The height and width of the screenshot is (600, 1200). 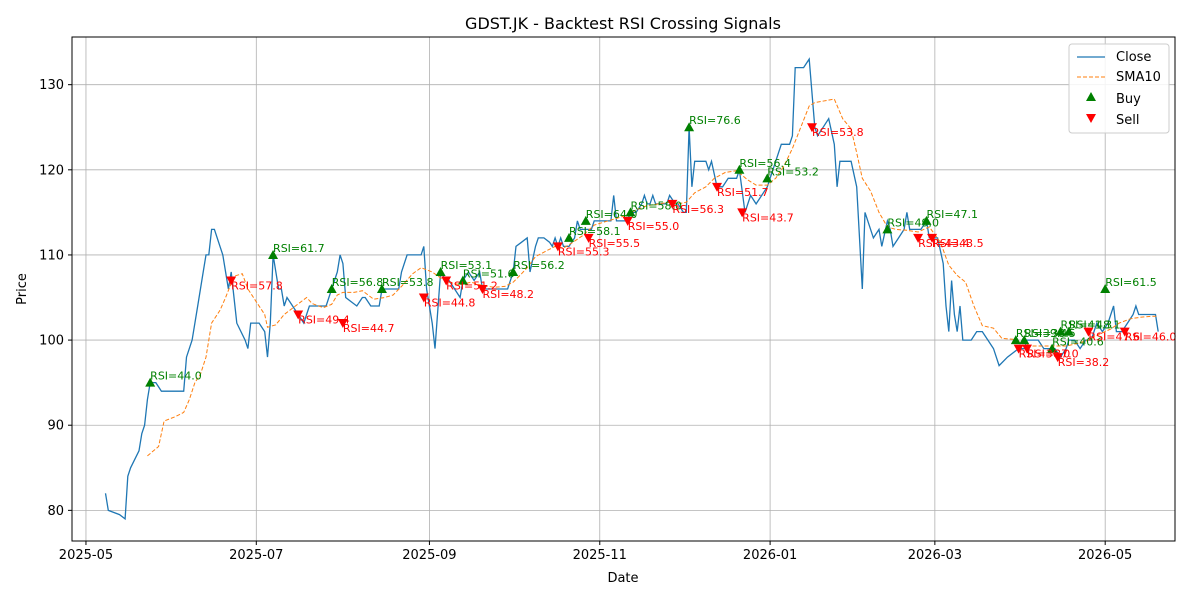 What do you see at coordinates (1114, 337) in the screenshot?
I see `sell-rsi-label: RSI=47.6` at bounding box center [1114, 337].